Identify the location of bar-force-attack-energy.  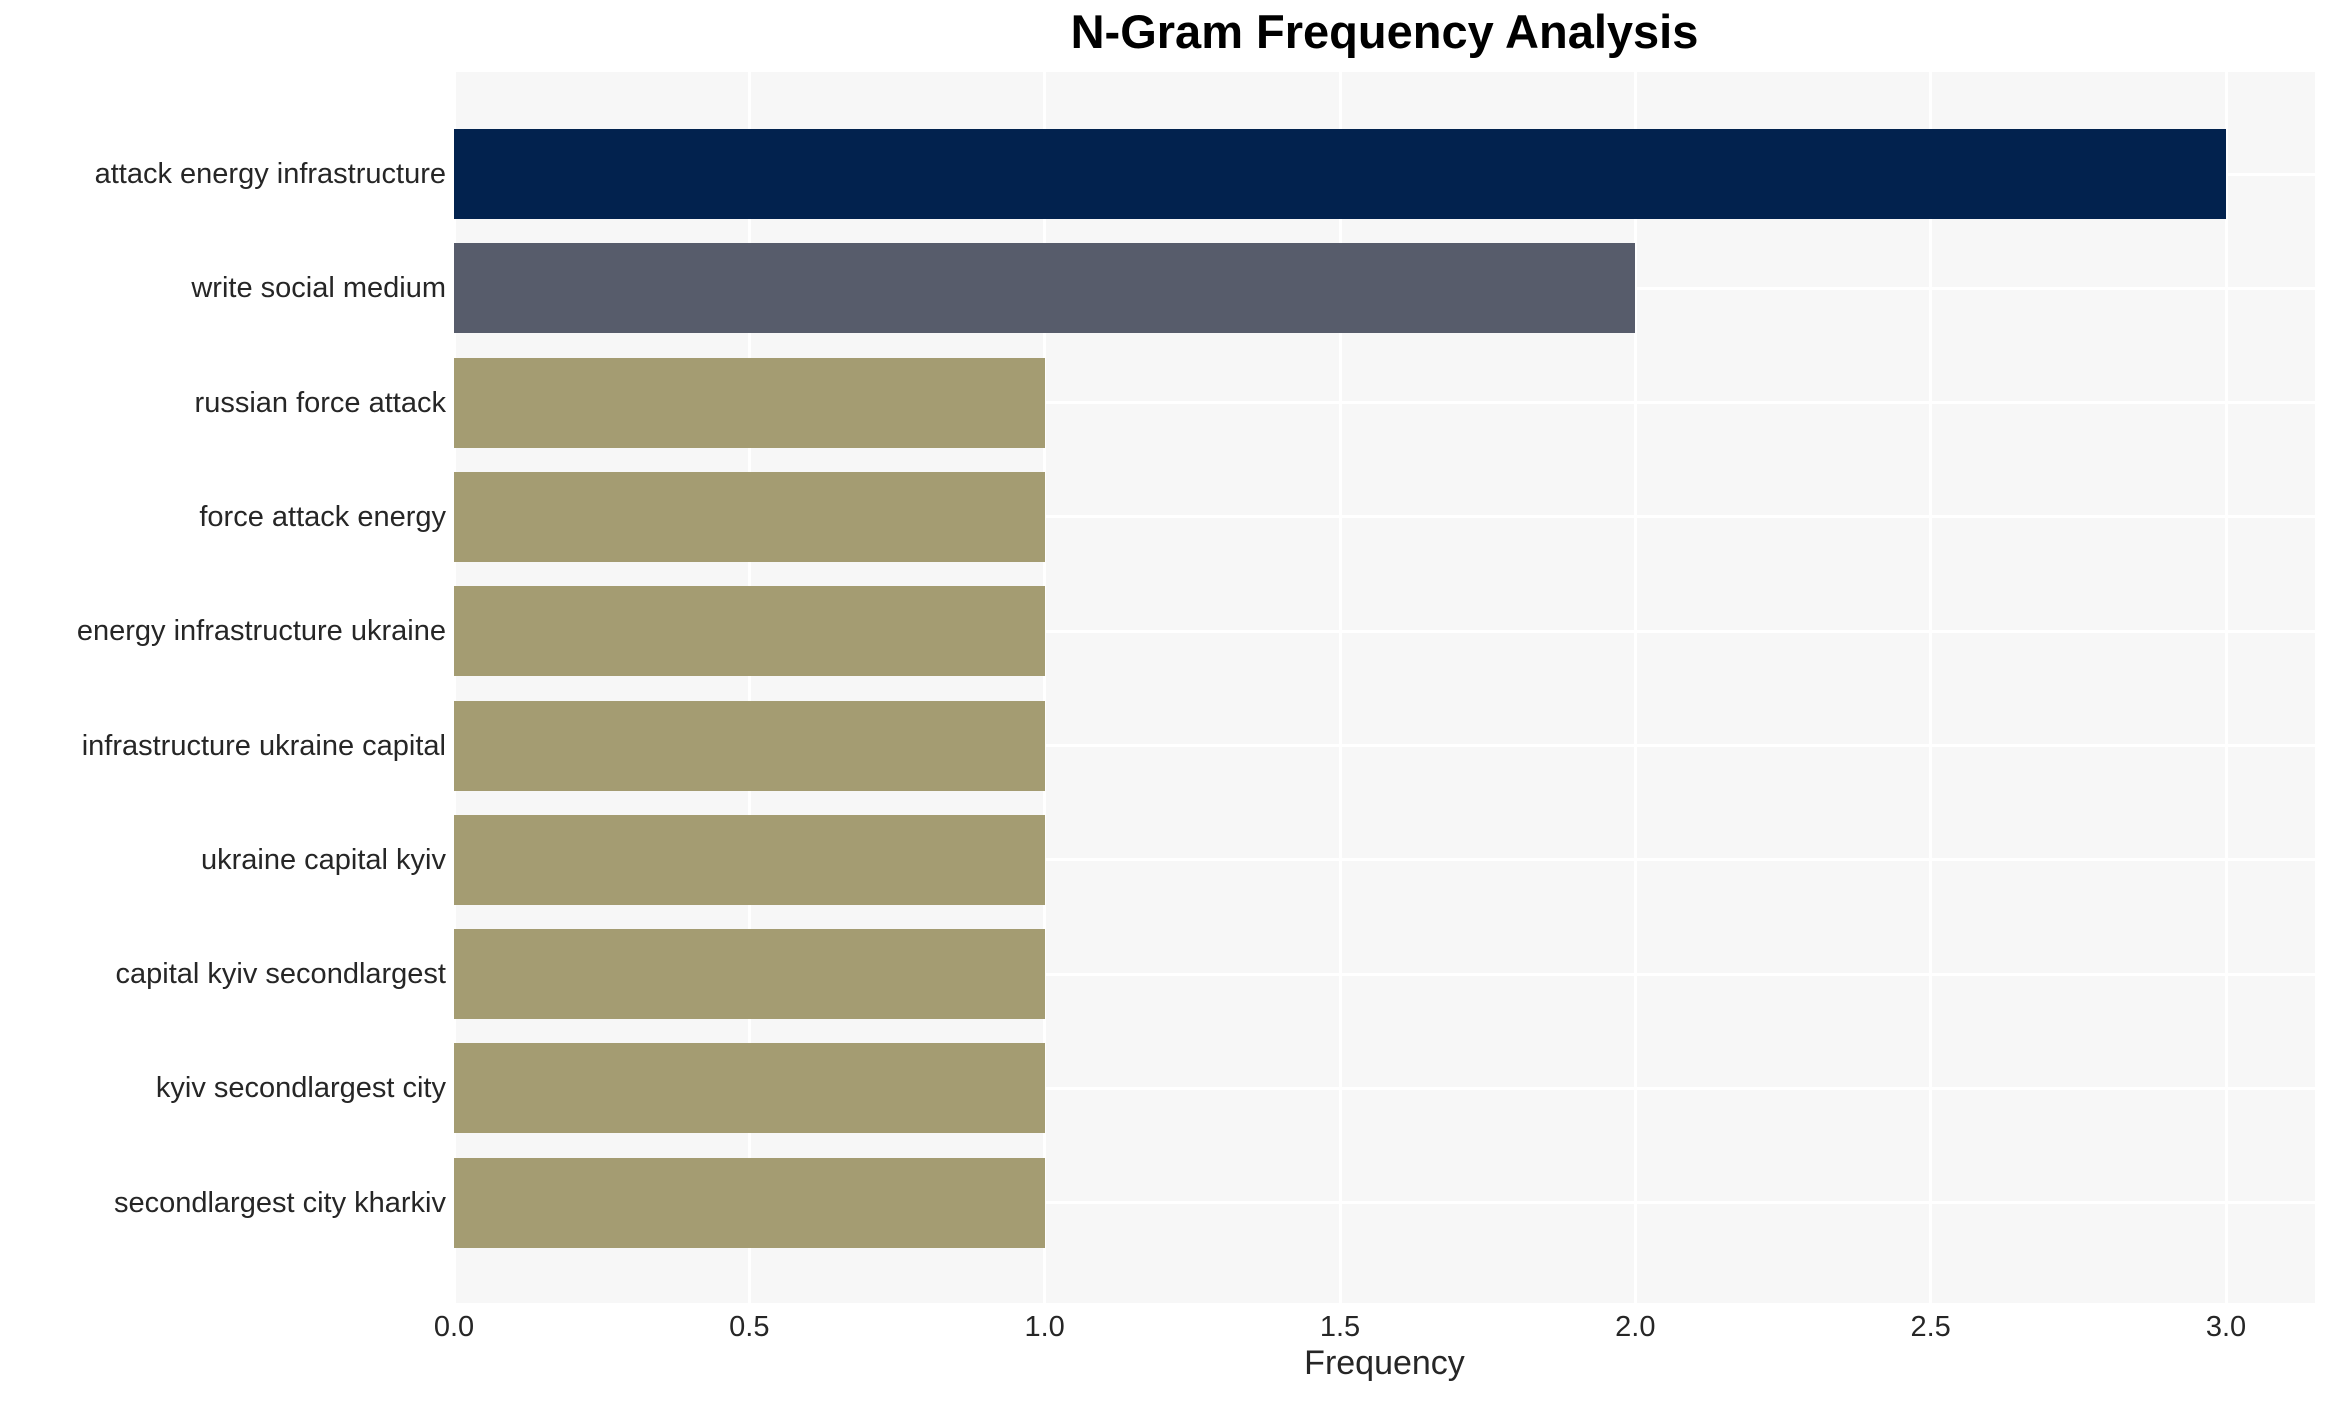
(749, 516).